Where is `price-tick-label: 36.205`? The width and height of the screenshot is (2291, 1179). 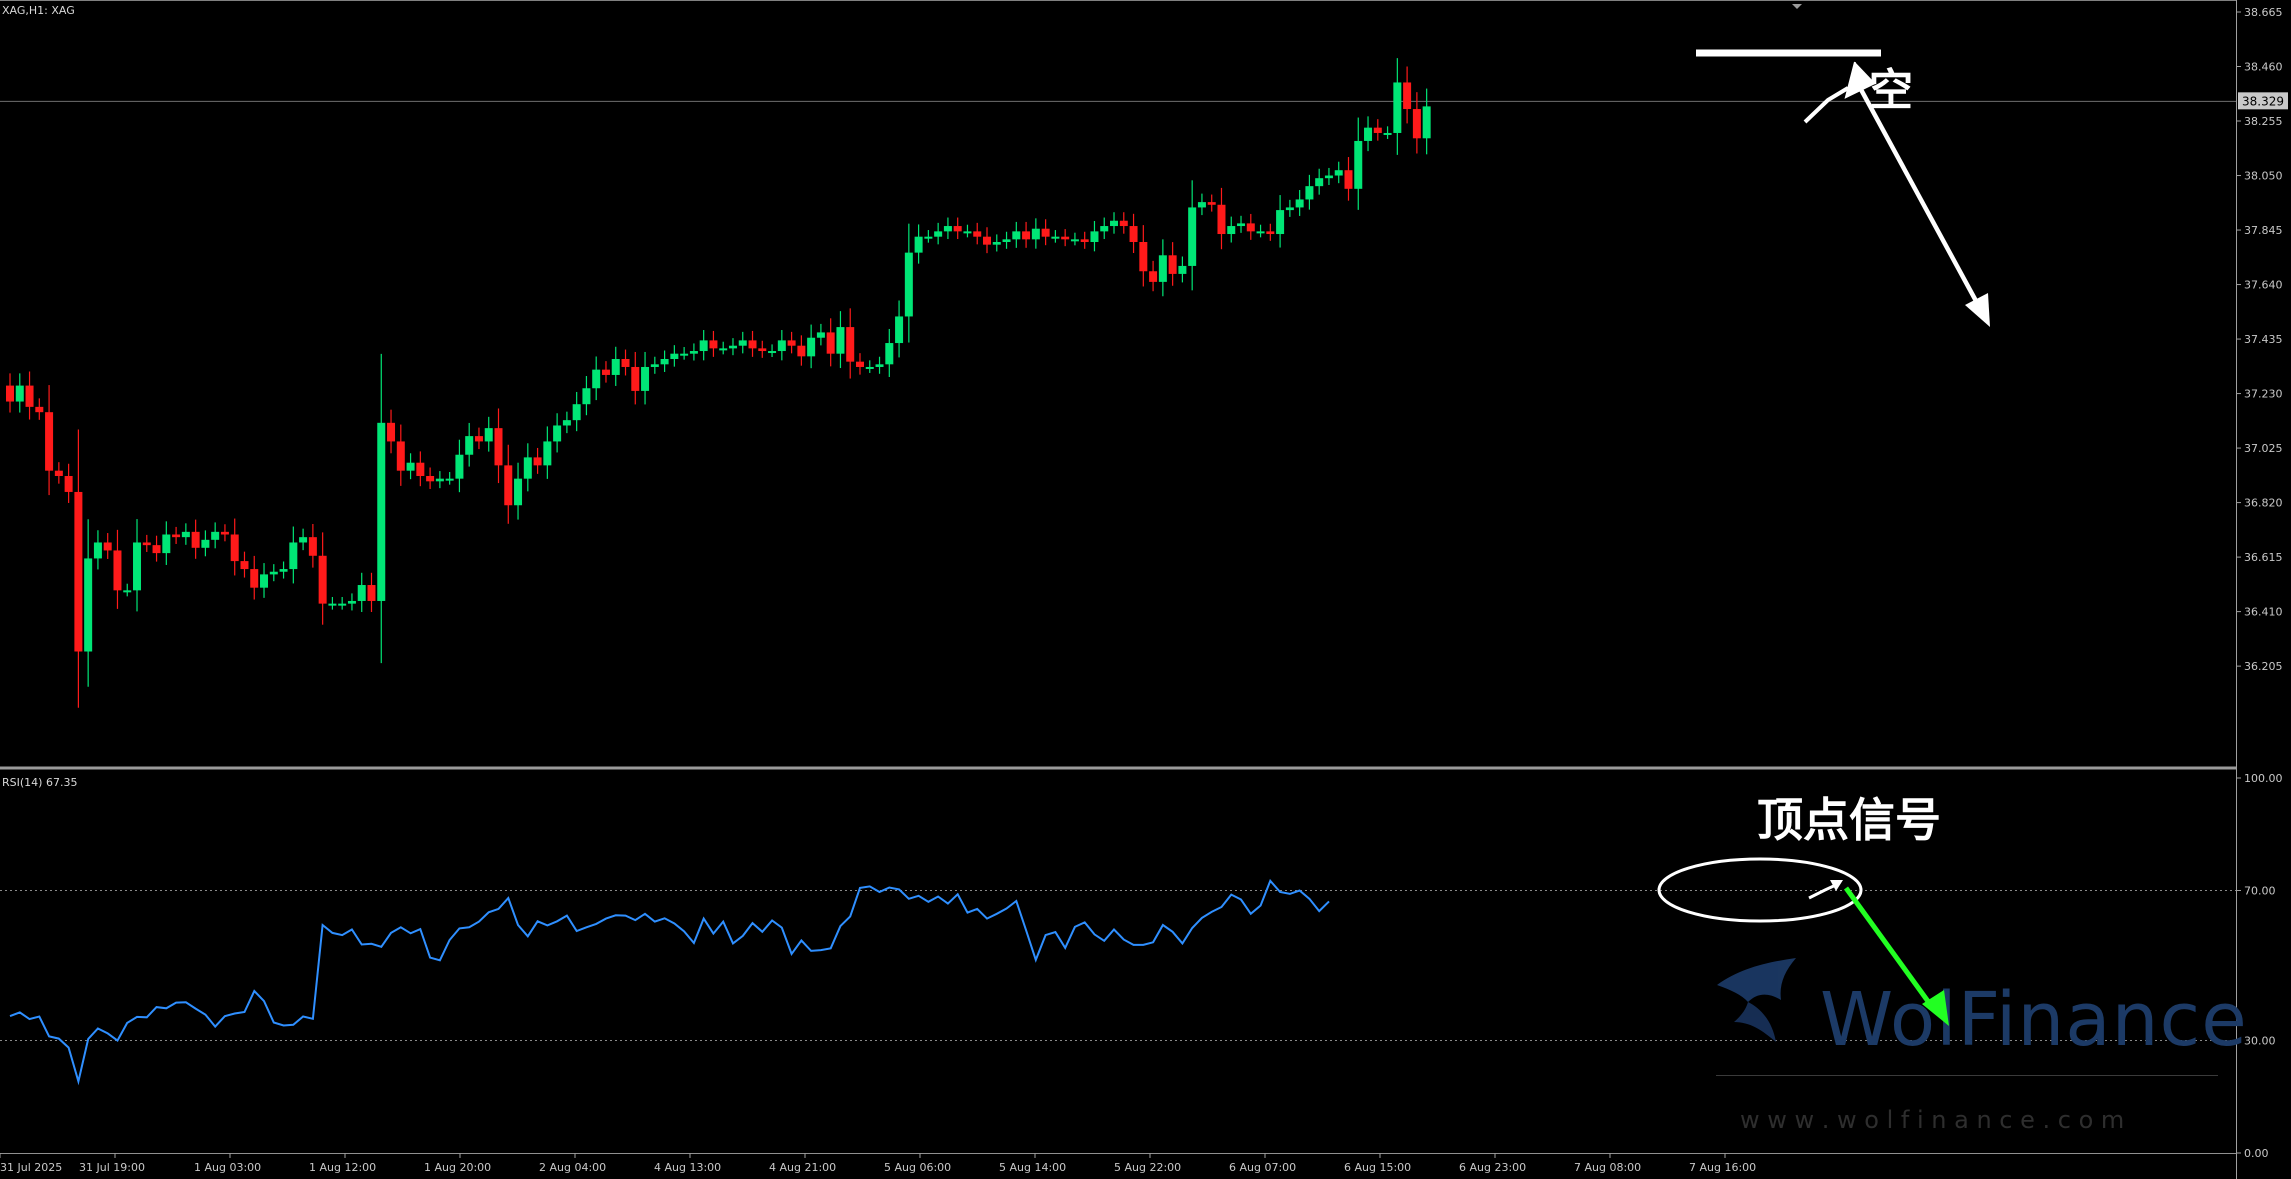
price-tick-label: 36.205 is located at coordinates (2263, 666).